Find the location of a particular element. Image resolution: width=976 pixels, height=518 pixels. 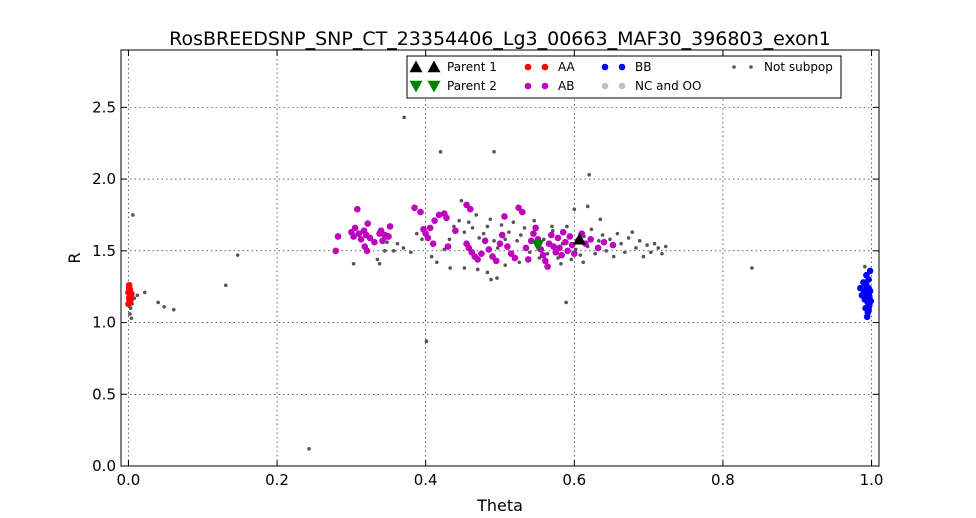

x-tick-label: 0.8 is located at coordinates (723, 480).